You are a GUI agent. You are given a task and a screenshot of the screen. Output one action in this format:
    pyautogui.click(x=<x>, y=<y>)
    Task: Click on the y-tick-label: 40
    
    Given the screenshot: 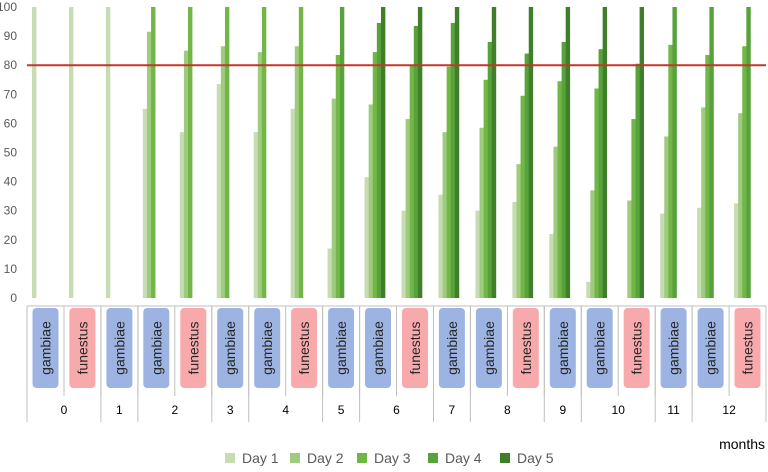 What is the action you would take?
    pyautogui.click(x=11, y=182)
    